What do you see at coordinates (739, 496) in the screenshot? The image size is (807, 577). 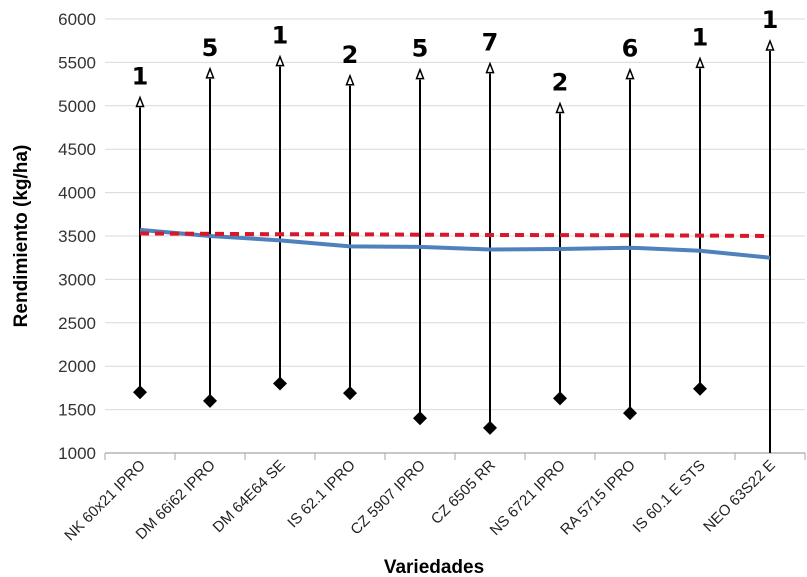 I see `x-category-label: NEO 63S22 E` at bounding box center [739, 496].